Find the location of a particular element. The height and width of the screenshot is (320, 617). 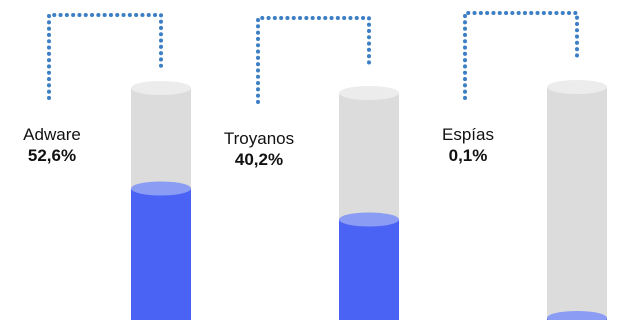

bar-troyanos is located at coordinates (369, 269).